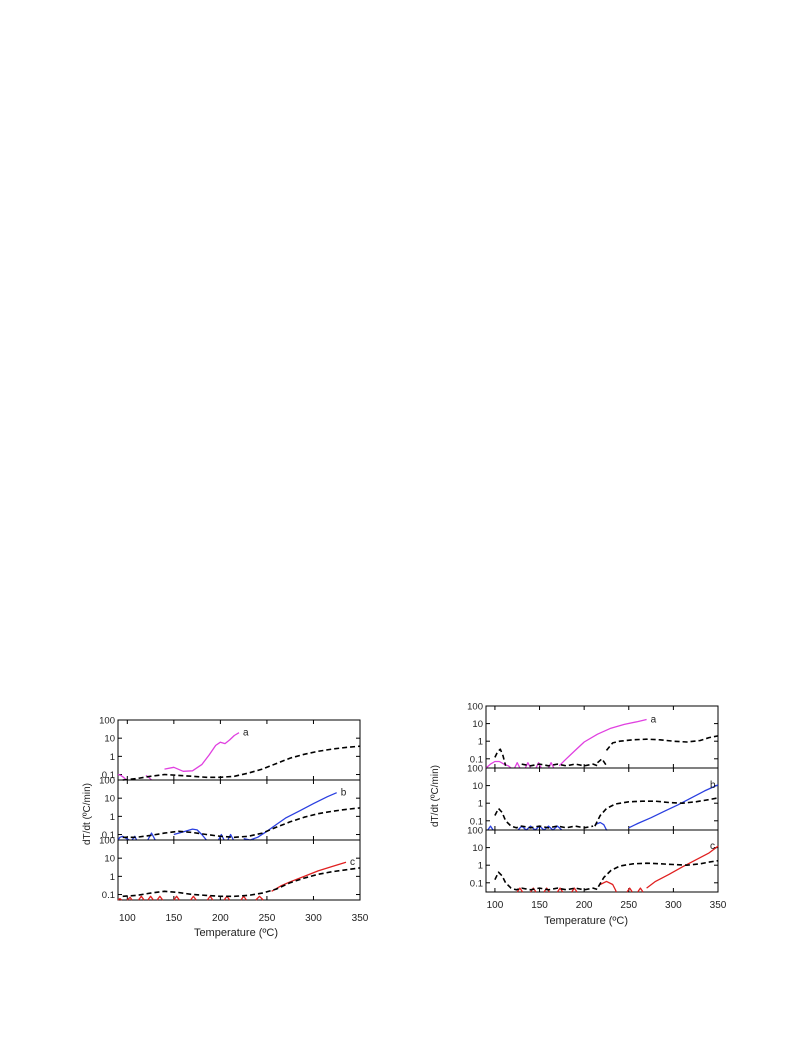 Image resolution: width=793 pixels, height=1059 pixels. I want to click on y-axis-label: dT/dt (ºC/min), so click(87, 814).